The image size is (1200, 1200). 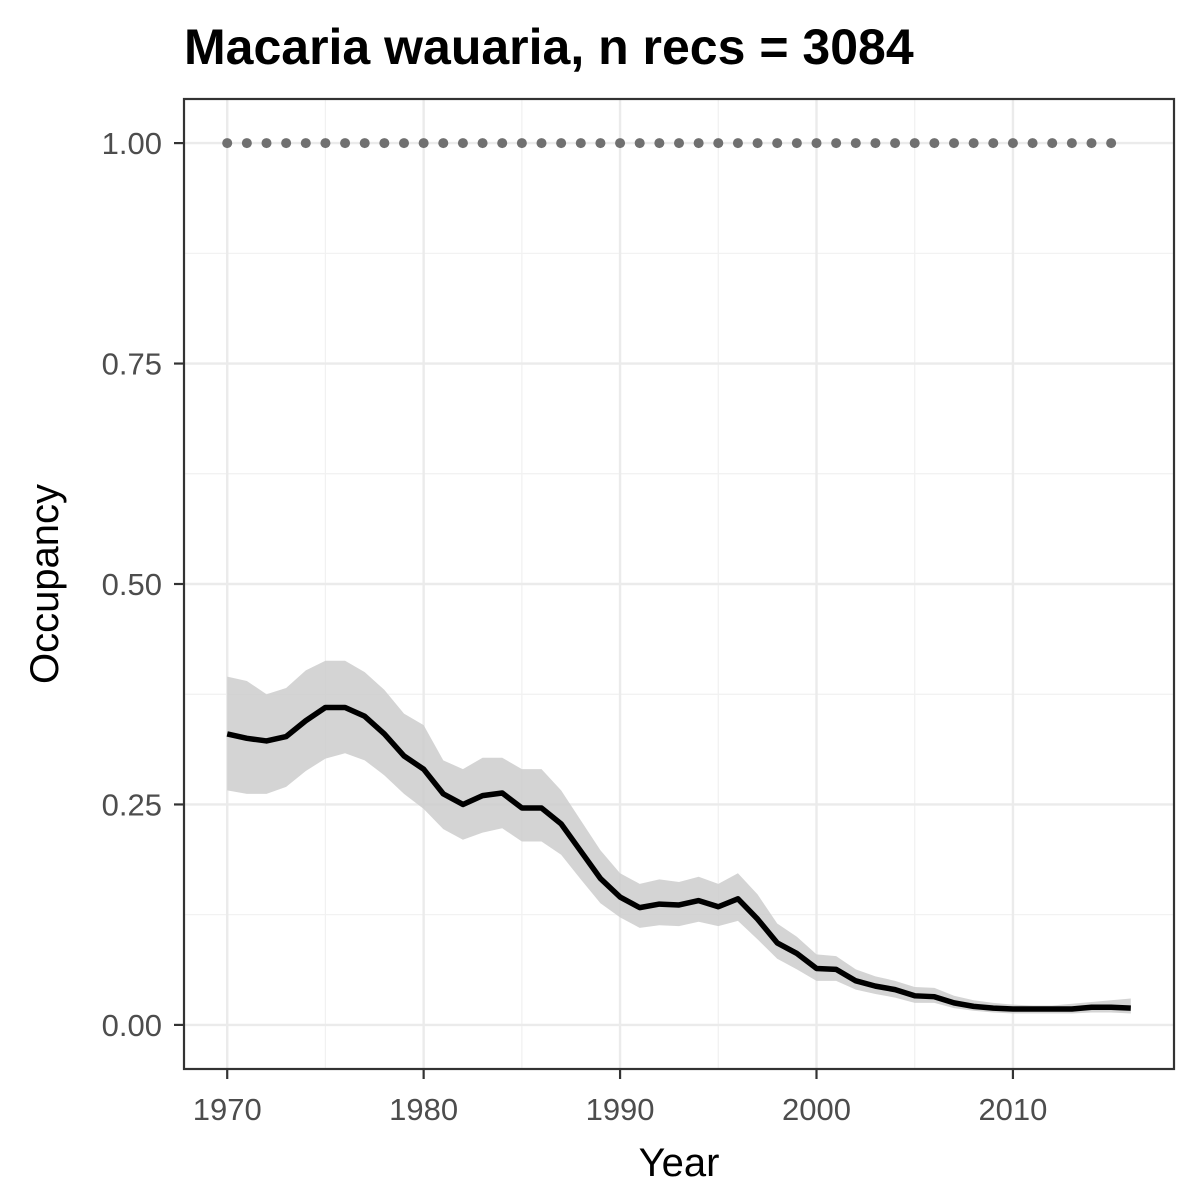 I want to click on y-axis-title: Occupancy, so click(x=45, y=584).